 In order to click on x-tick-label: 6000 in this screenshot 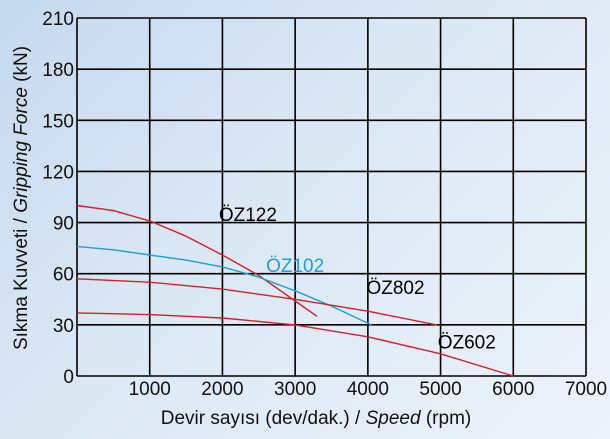, I will do `click(513, 389)`.